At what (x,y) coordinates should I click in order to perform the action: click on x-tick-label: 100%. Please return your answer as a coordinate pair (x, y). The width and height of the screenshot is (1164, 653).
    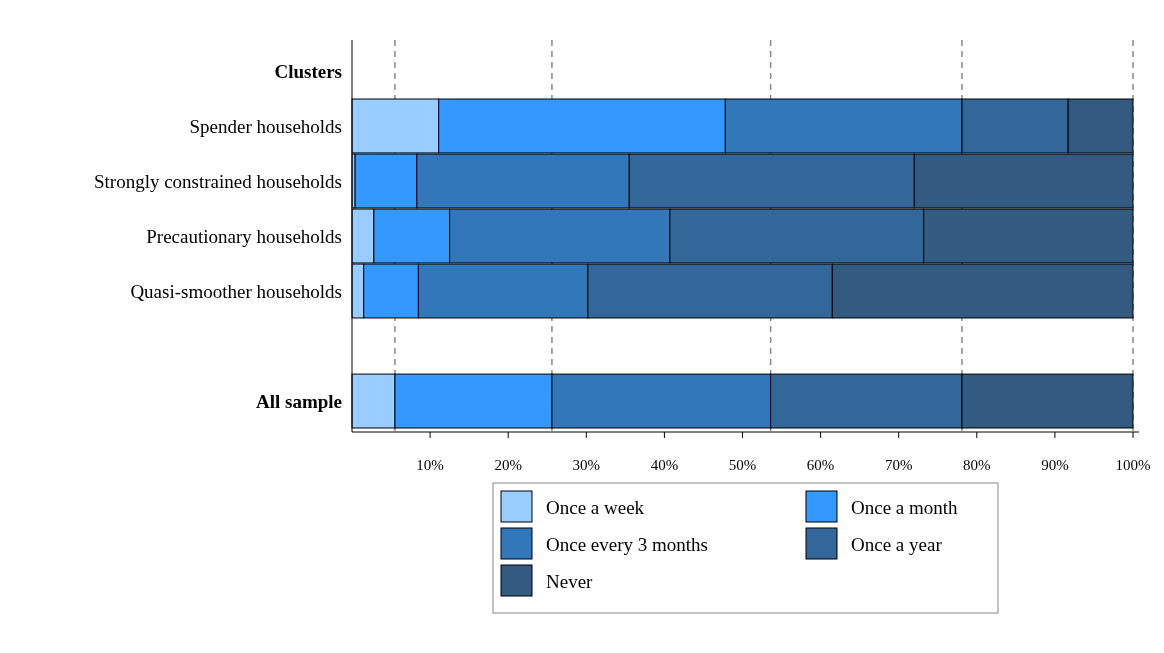
    Looking at the image, I should click on (1133, 465).